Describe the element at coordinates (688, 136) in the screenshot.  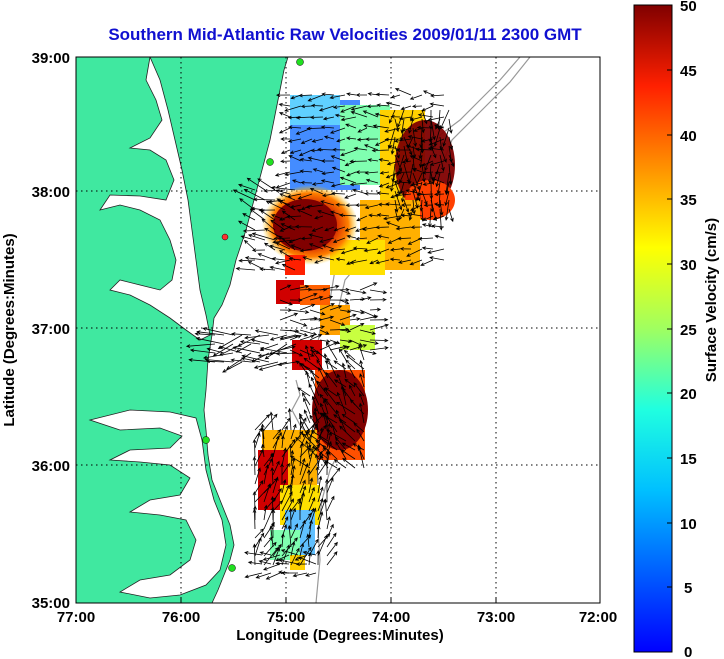
I see `colorbar-tick-label: 40` at that location.